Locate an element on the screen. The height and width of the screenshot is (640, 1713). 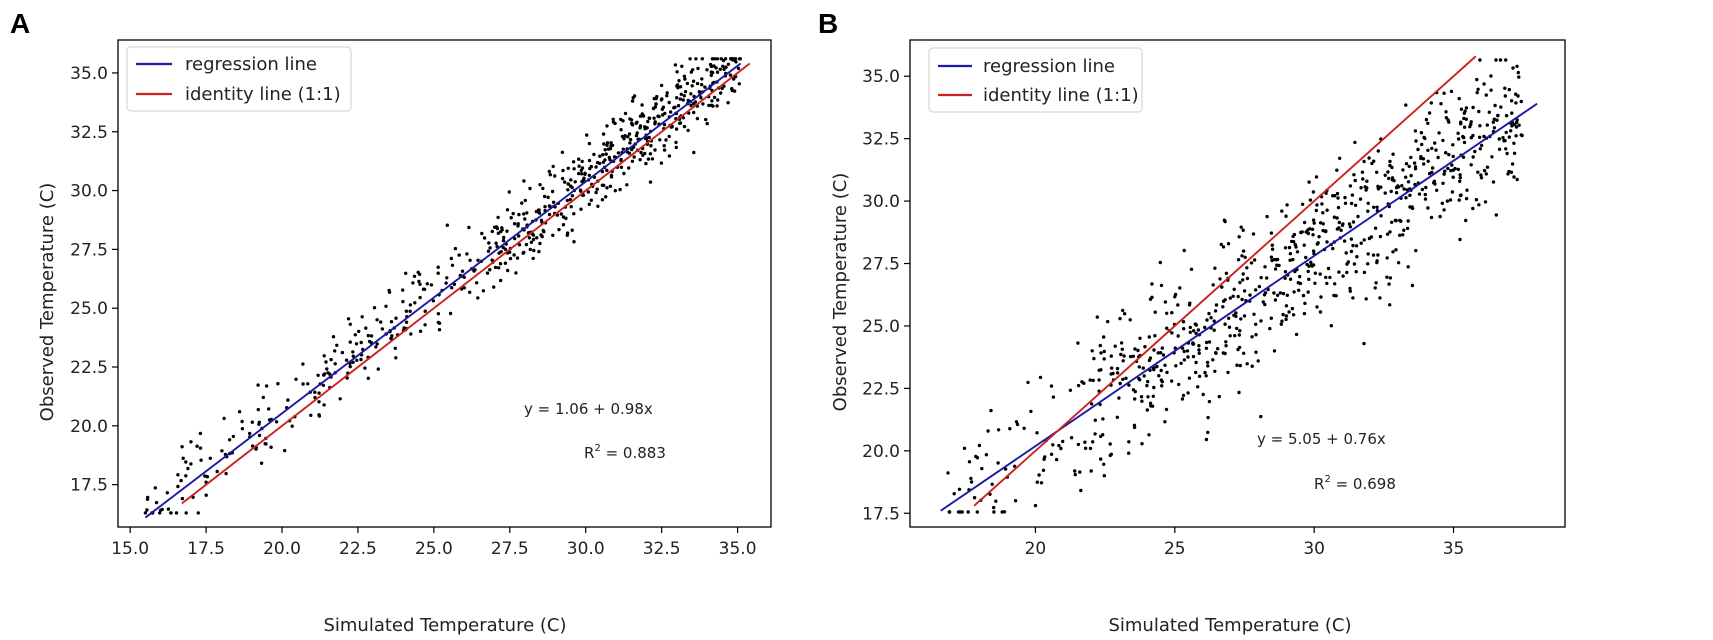
panel-a-y-tick-label: 32.5 is located at coordinates (89, 133).